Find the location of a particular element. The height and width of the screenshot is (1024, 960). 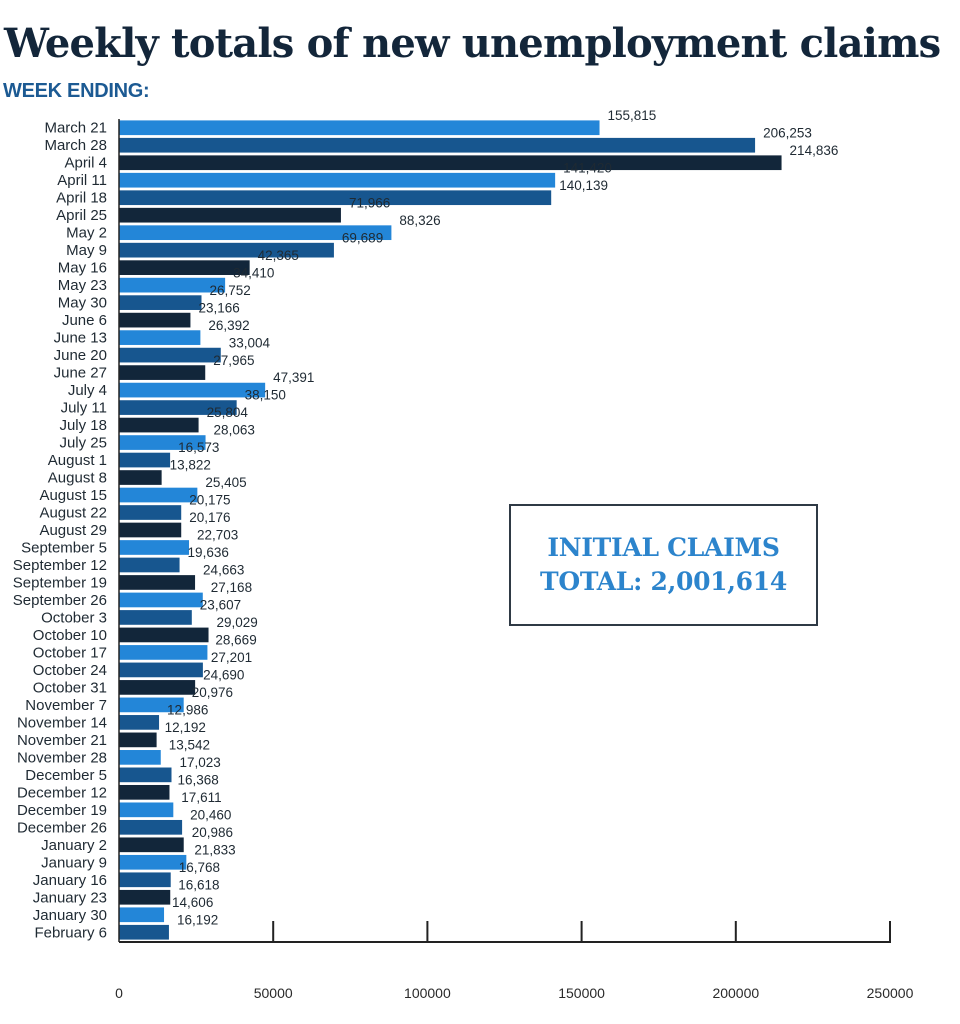

category-label: June 27 is located at coordinates (80, 373).